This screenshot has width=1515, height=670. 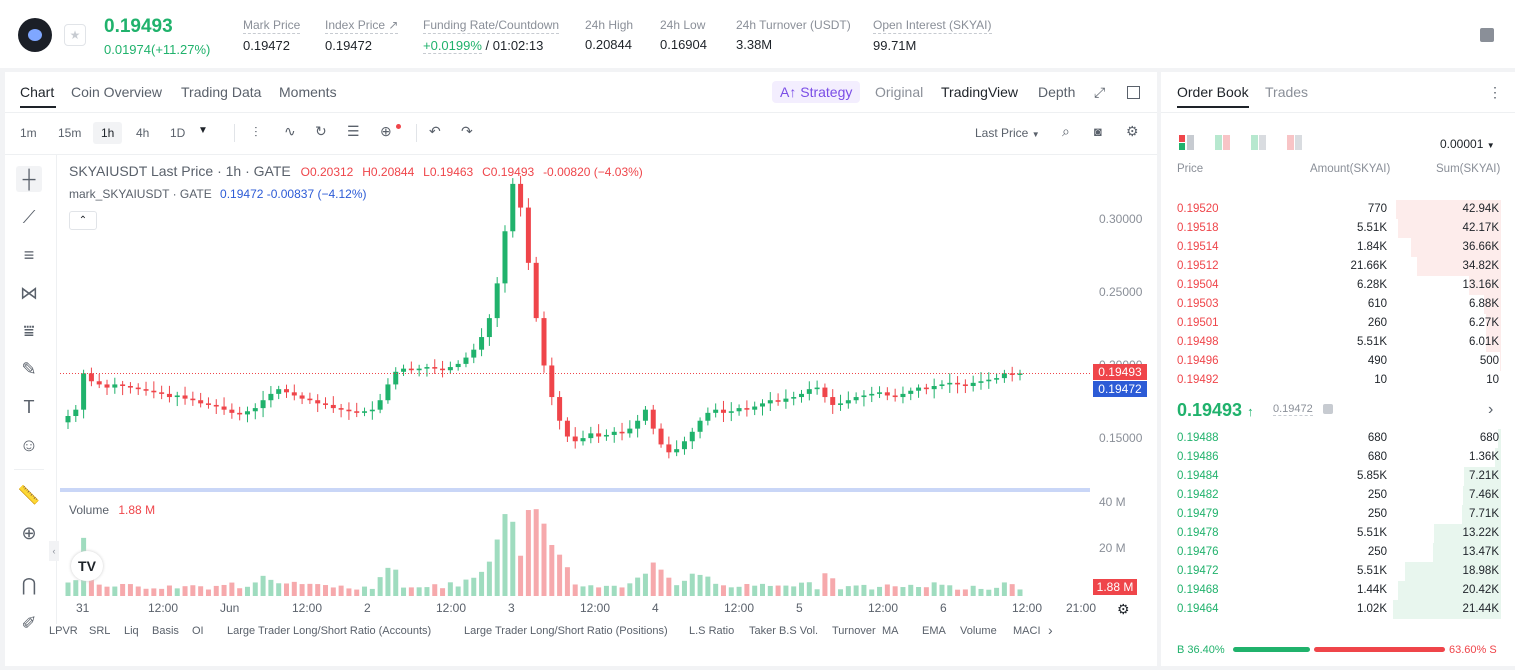 I want to click on add-indicator-icon: ⊕, so click(x=386, y=131).